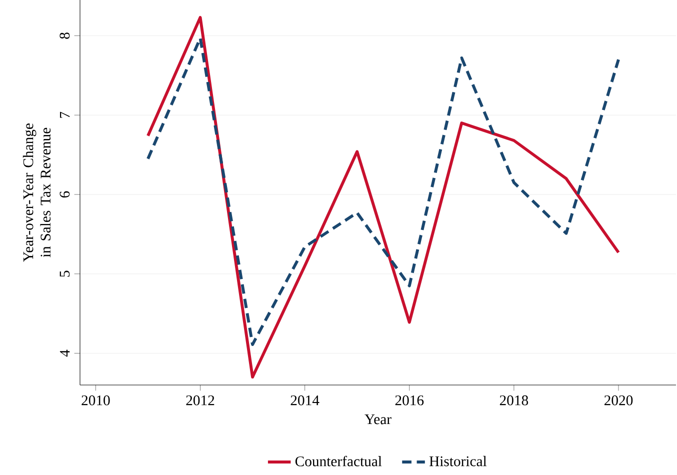 The image size is (677, 475). Describe the element at coordinates (65, 194) in the screenshot. I see `y-tick-label: 6` at that location.